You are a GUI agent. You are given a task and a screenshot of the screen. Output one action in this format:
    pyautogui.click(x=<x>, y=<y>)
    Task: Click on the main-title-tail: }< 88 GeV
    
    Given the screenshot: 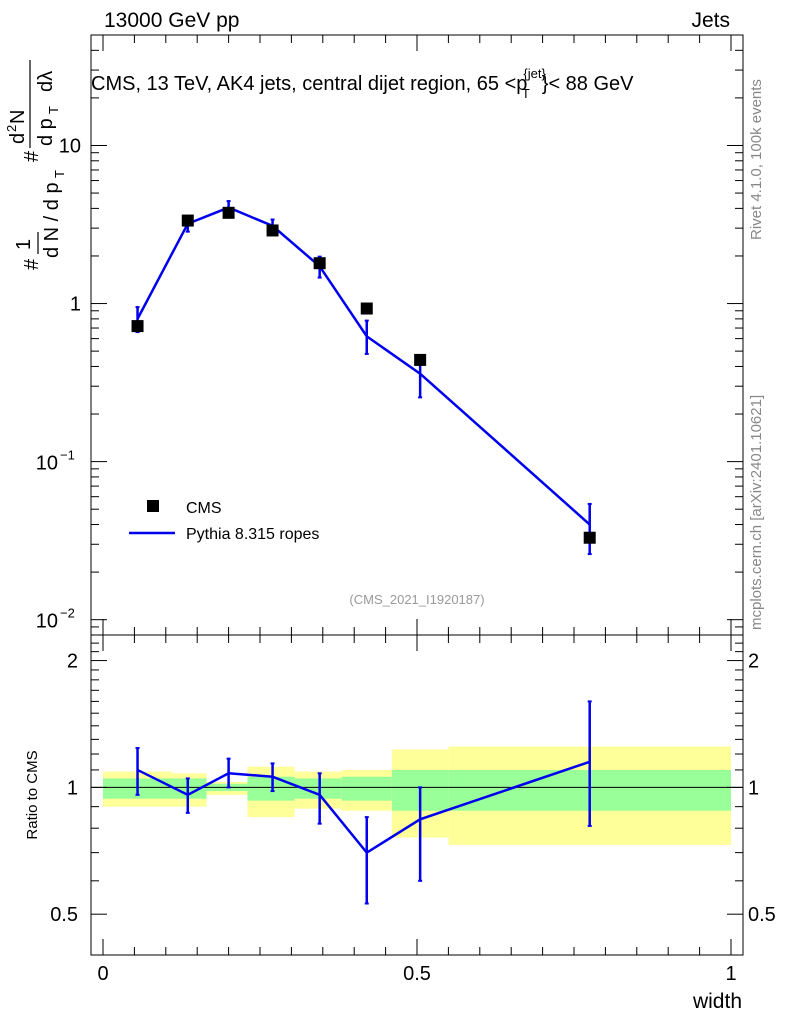 What is the action you would take?
    pyautogui.click(x=588, y=84)
    